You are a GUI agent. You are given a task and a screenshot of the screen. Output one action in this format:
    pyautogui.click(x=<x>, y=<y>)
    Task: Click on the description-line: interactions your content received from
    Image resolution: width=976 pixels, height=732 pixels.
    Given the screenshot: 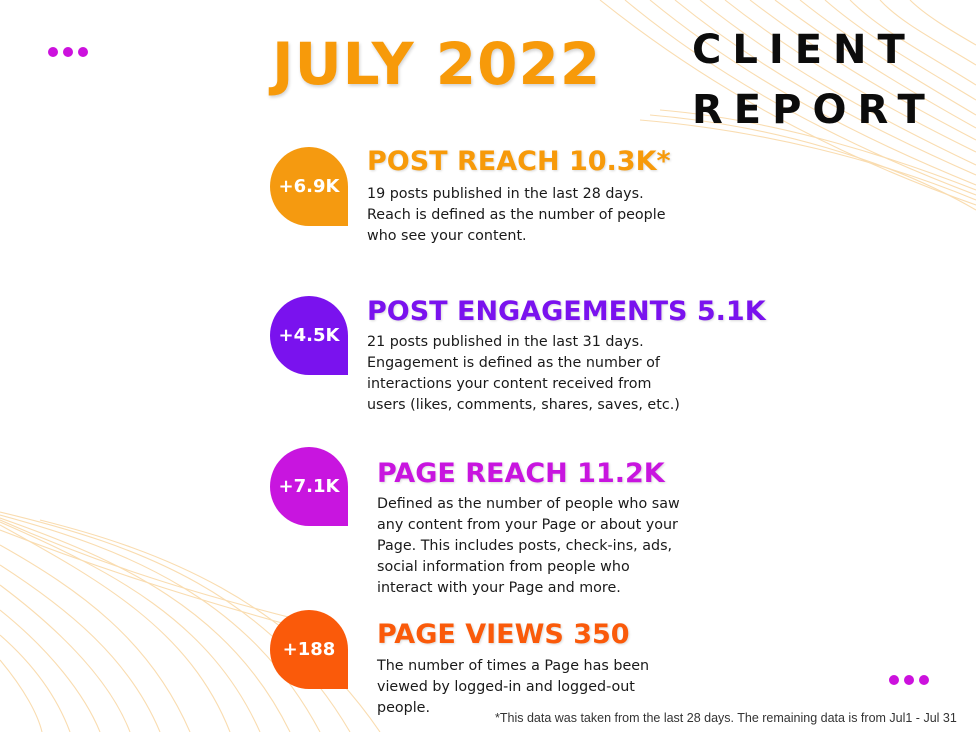 What is the action you would take?
    pyautogui.click(x=509, y=384)
    